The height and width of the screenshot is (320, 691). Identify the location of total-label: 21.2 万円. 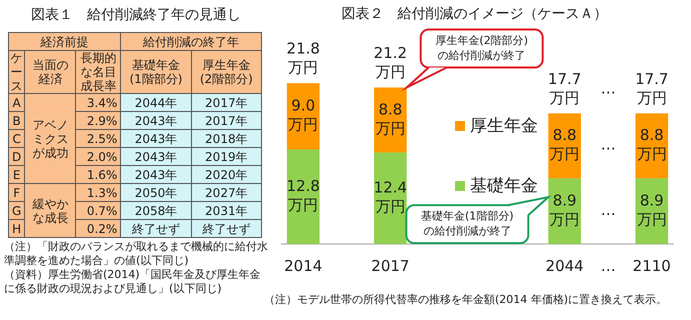
(391, 62).